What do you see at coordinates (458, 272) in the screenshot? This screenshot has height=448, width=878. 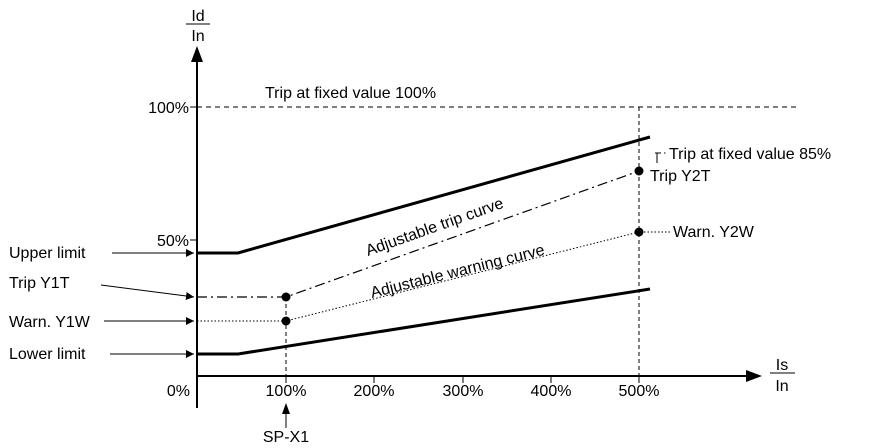 I see `adjustable-warning-curve-label: Adjustable warning curve` at bounding box center [458, 272].